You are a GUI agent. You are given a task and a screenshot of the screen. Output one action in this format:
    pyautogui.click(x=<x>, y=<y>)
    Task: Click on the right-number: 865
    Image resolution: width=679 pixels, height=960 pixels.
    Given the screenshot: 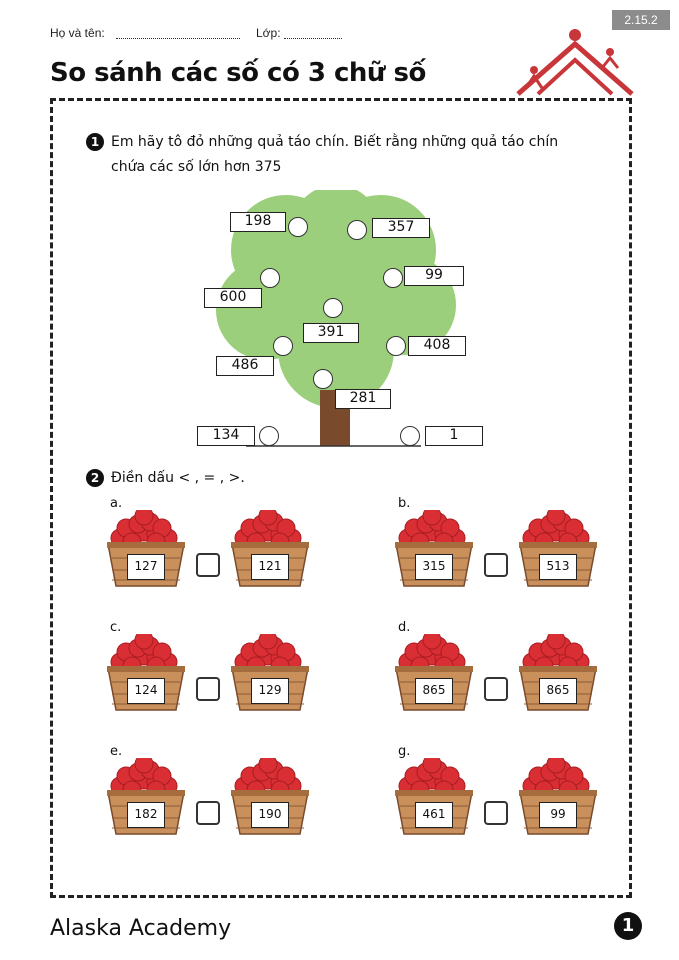 What is the action you would take?
    pyautogui.click(x=558, y=691)
    